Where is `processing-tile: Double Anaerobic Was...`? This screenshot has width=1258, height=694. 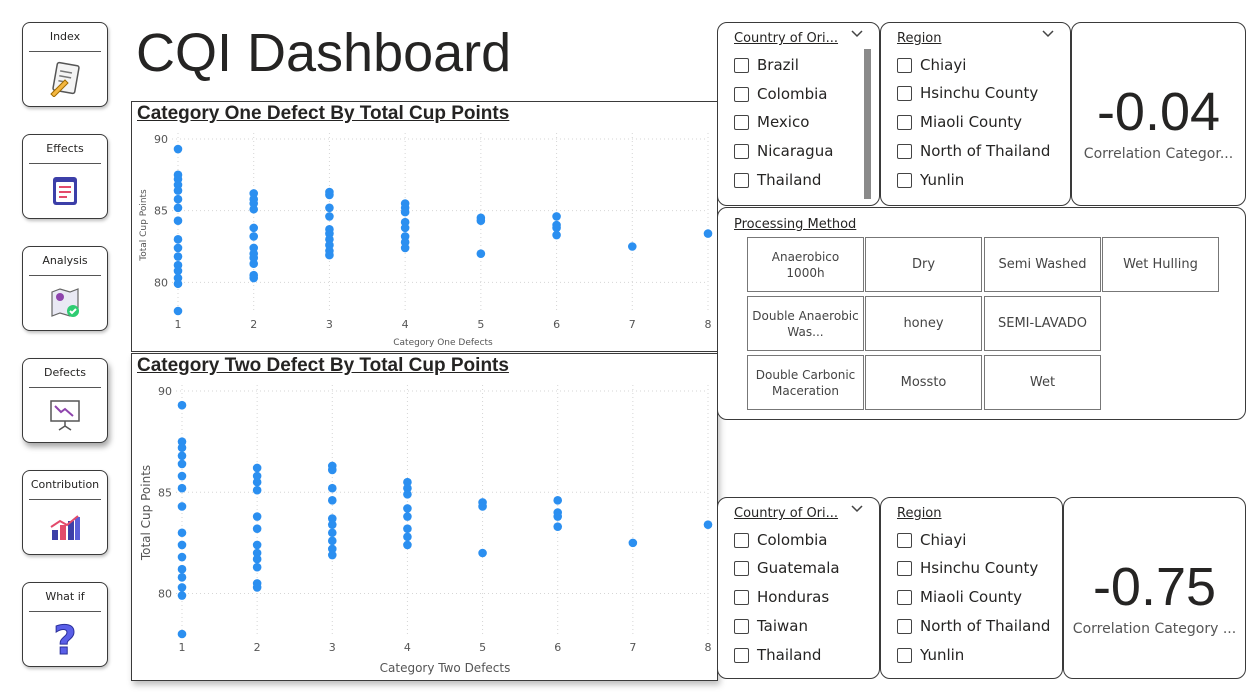 processing-tile: Double Anaerobic Was... is located at coordinates (805, 323).